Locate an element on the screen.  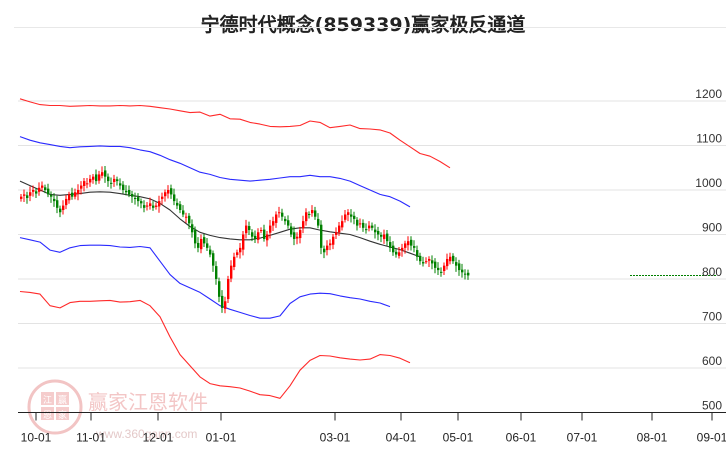
x-tick-label: 05-01 is located at coordinates (458, 438).